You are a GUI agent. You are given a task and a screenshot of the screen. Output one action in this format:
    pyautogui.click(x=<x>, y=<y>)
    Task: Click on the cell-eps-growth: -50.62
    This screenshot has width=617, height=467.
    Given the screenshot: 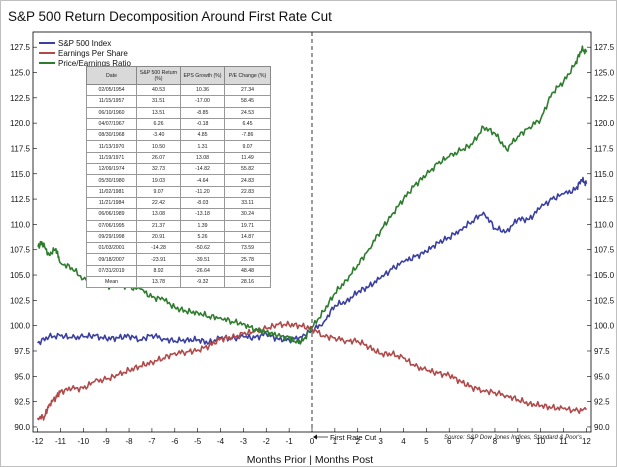 What is the action you would take?
    pyautogui.click(x=202, y=248)
    